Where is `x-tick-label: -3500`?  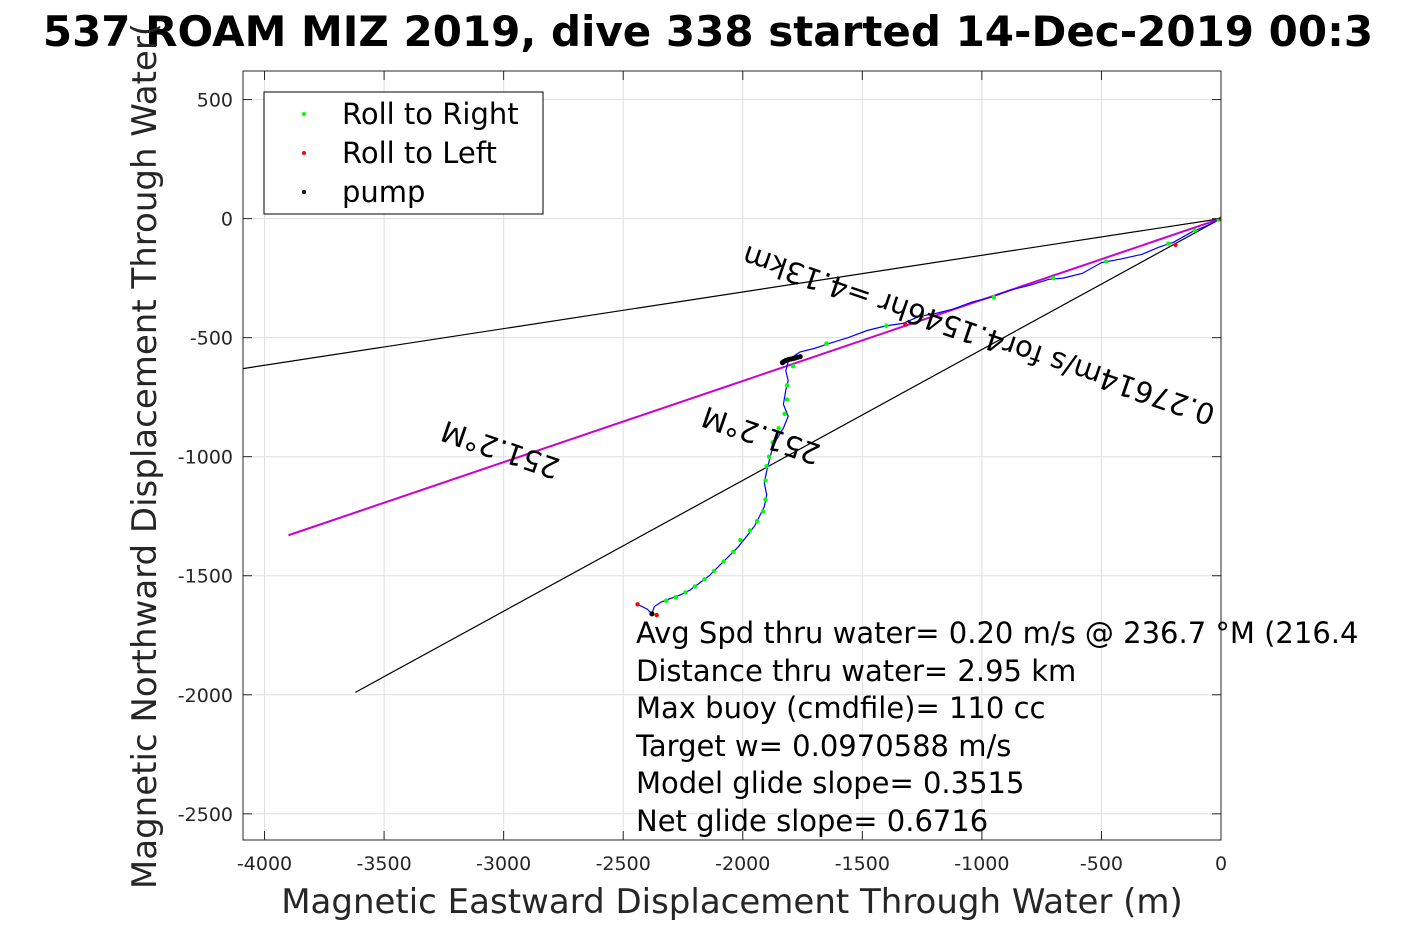 x-tick-label: -3500 is located at coordinates (383, 864).